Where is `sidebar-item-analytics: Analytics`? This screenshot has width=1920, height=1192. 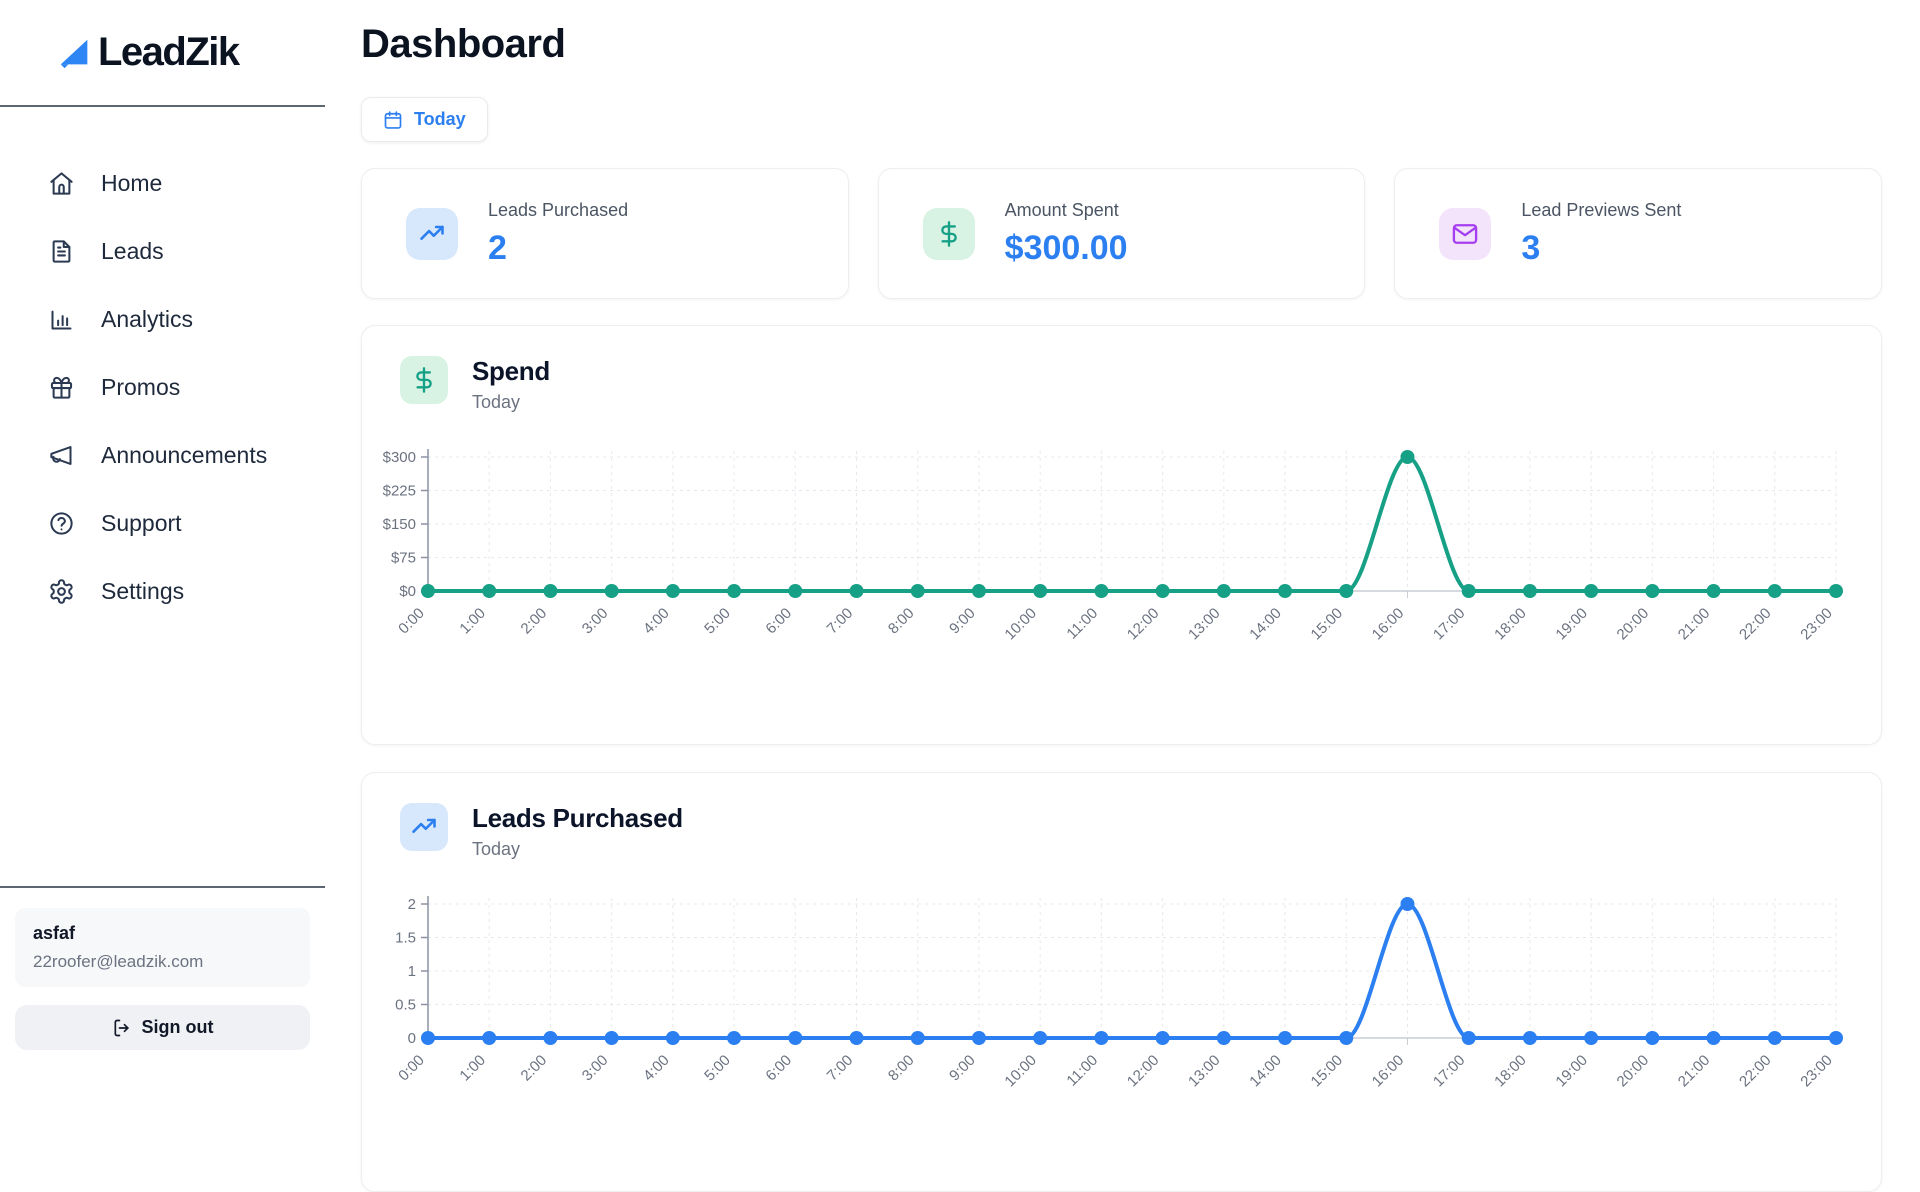 sidebar-item-analytics: Analytics is located at coordinates (186, 319).